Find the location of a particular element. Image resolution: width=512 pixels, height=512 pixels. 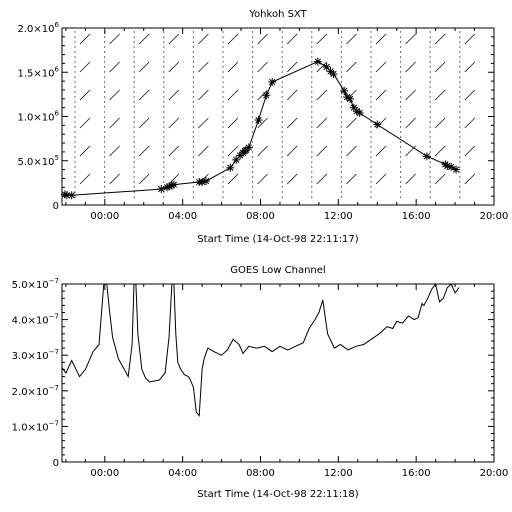

y-tick-label: 4.0×10⁻⁷ is located at coordinates (35, 320).